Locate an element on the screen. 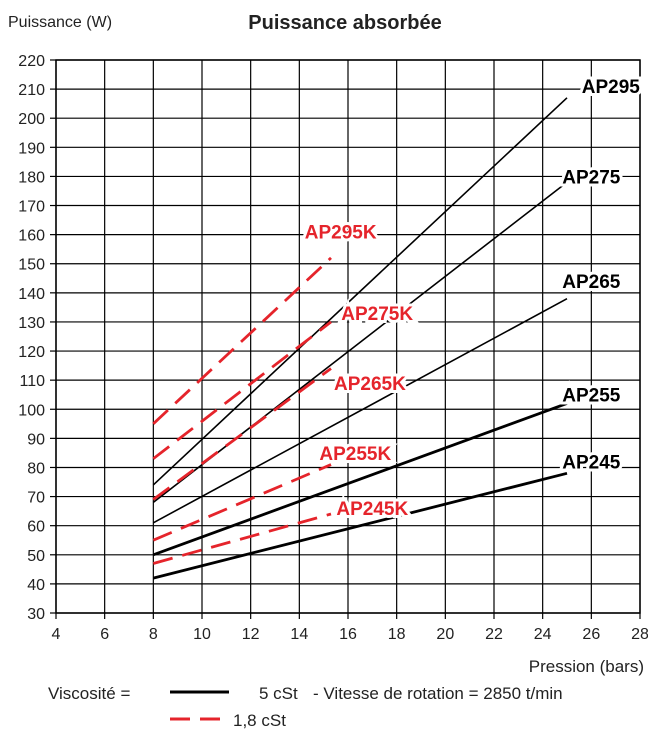  y-tick-label: 170 is located at coordinates (31, 207).